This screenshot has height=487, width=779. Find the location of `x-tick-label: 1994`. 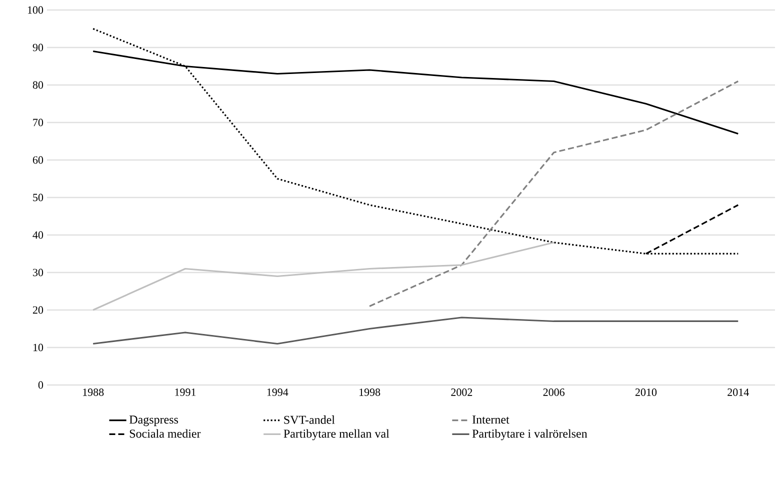

x-tick-label: 1994 is located at coordinates (277, 392).